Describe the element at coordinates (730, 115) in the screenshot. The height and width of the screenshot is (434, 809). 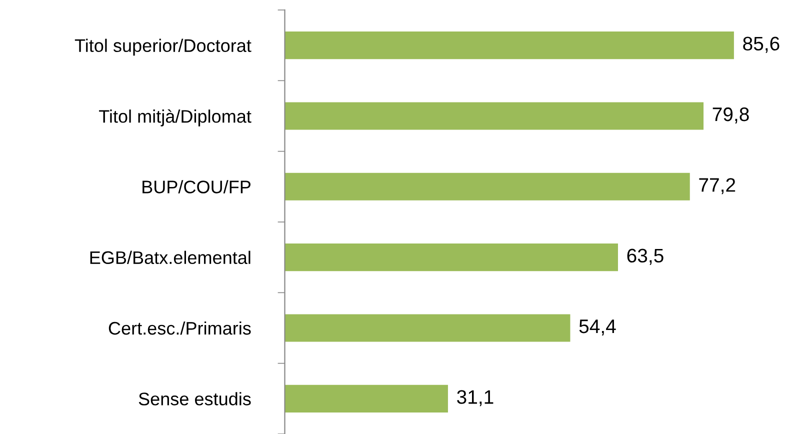
I see `data-label: 79,8` at that location.